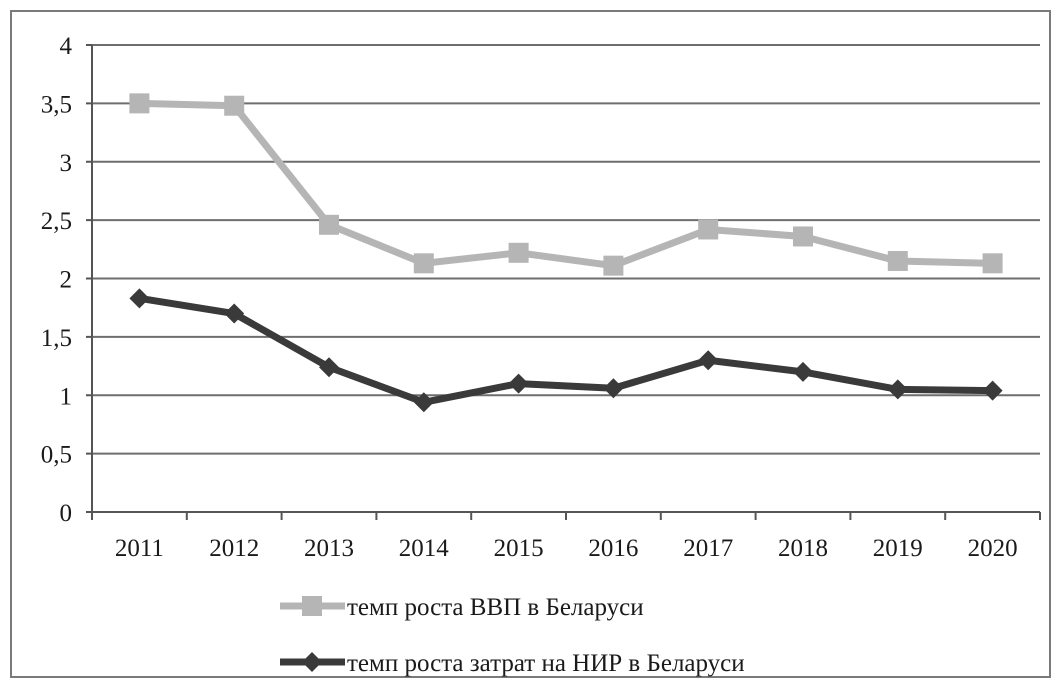  I want to click on y-tick-label: 3, so click(66, 163).